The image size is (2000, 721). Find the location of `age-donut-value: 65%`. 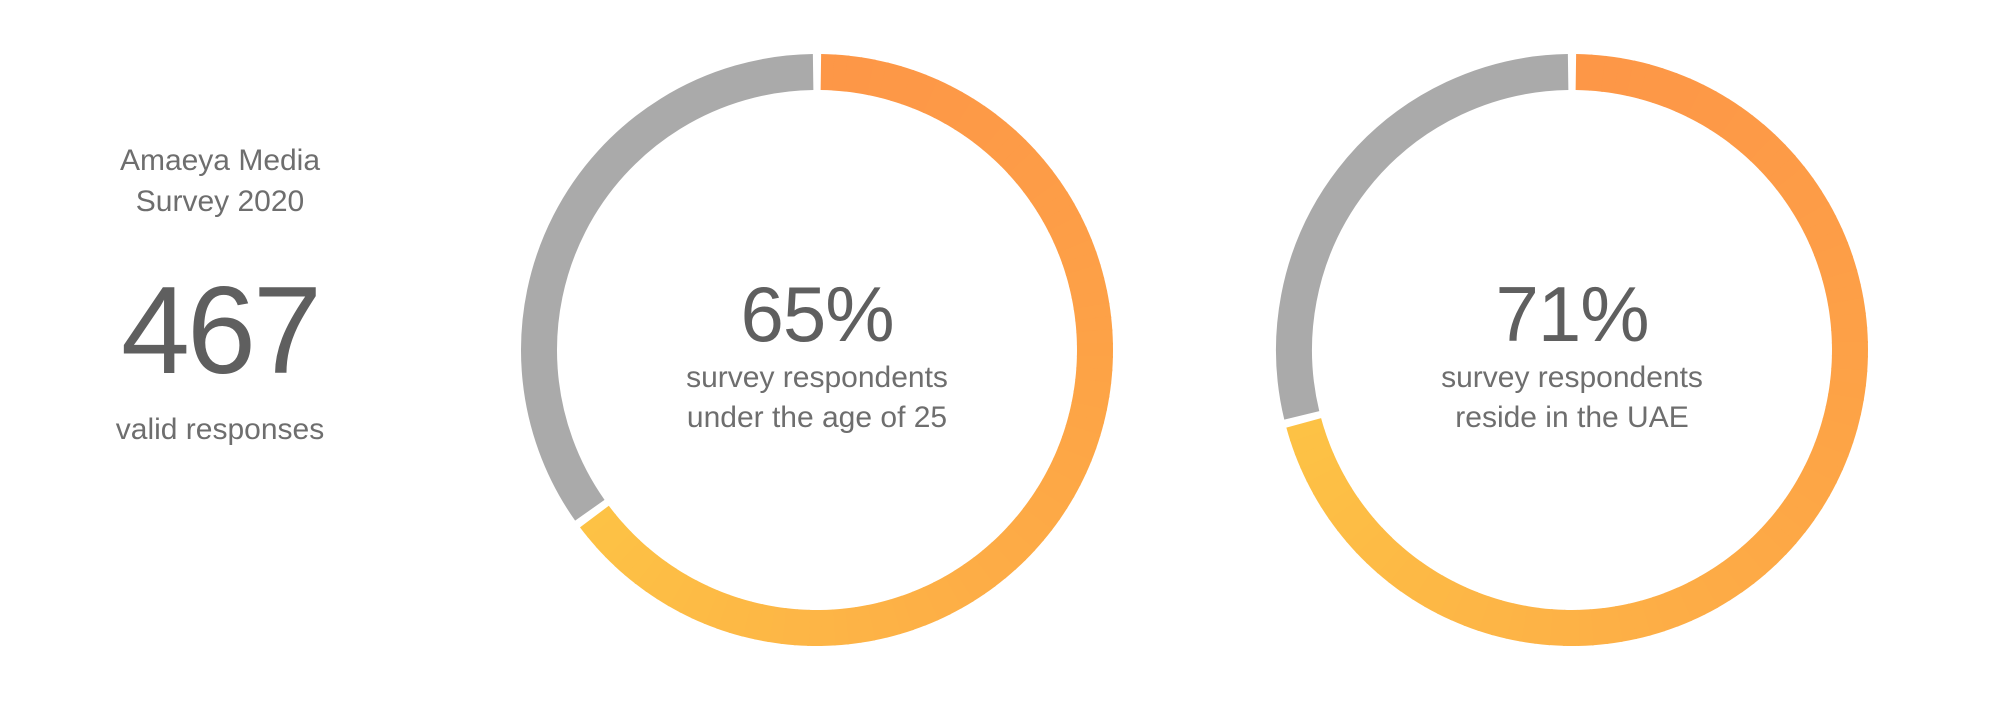

age-donut-value: 65% is located at coordinates (817, 314).